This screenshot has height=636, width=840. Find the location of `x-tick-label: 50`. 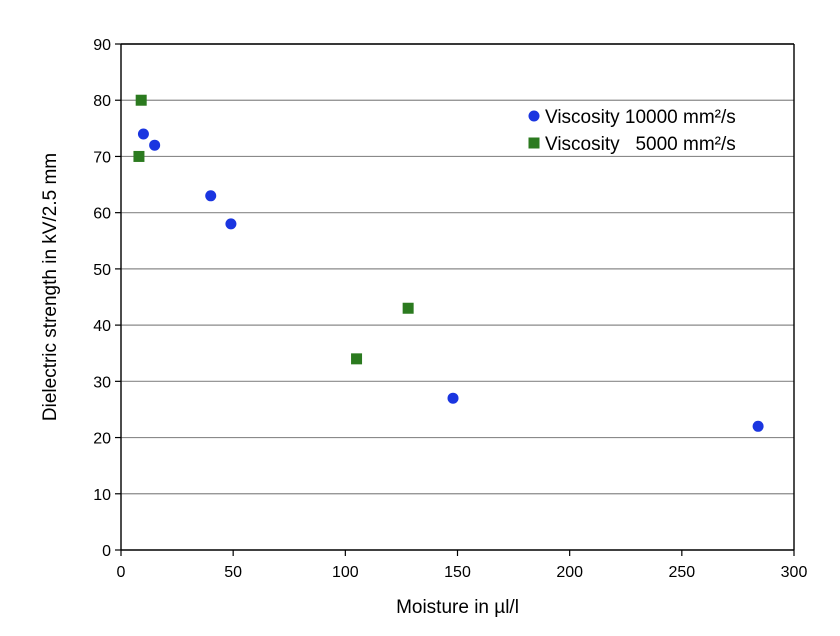

x-tick-label: 50 is located at coordinates (233, 572).